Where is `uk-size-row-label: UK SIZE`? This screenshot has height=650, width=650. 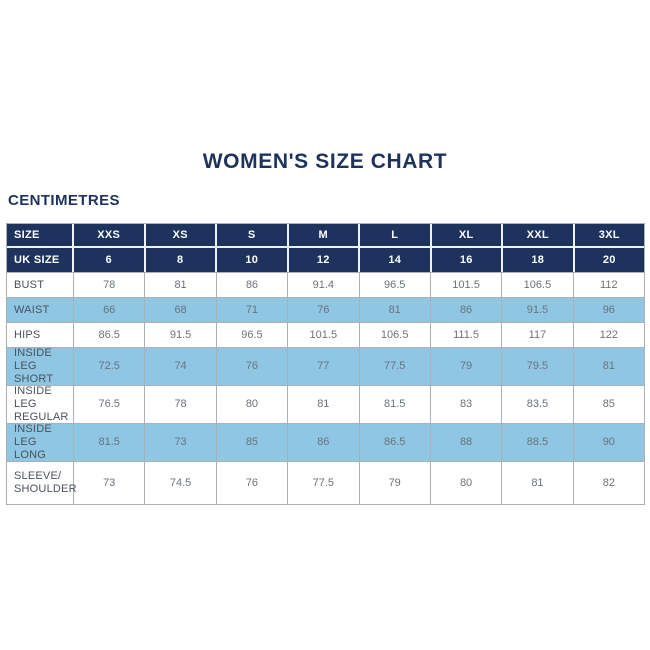 uk-size-row-label: UK SIZE is located at coordinates (40, 260).